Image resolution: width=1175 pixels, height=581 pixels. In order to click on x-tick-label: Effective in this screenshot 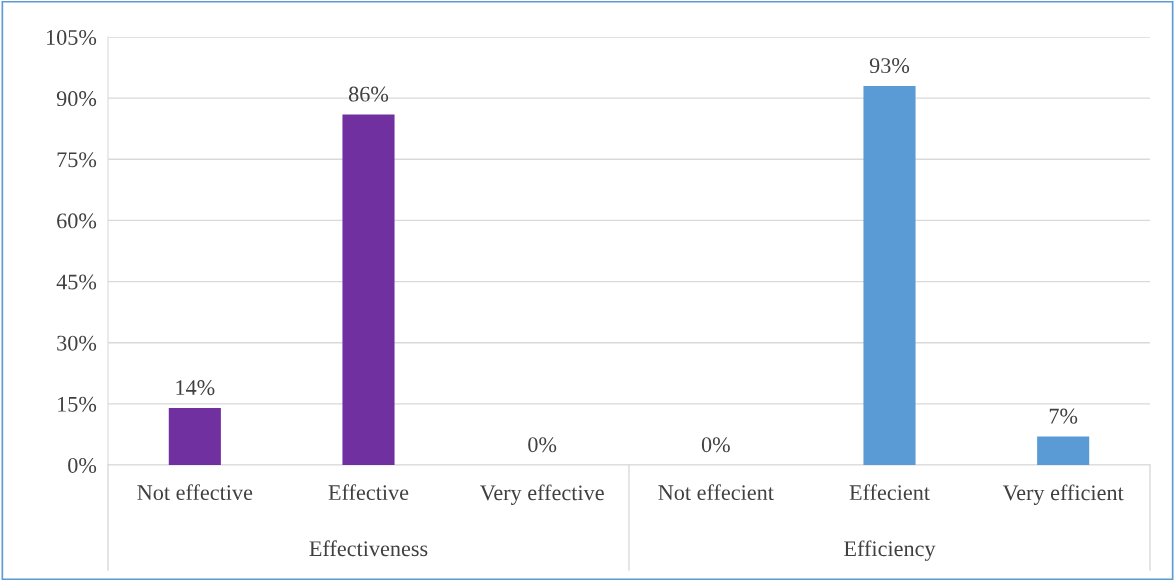, I will do `click(368, 492)`.